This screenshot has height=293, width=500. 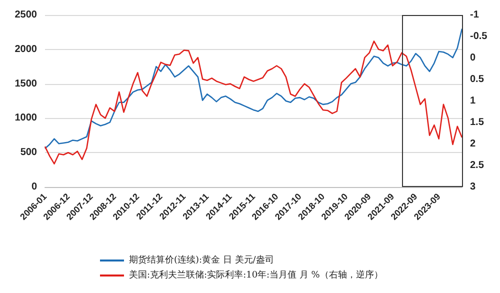 I want to click on y2-tick-label: 2.5, so click(x=477, y=165).